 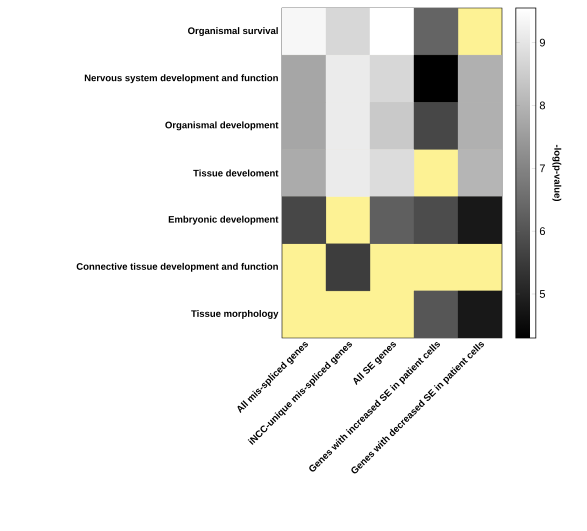 What do you see at coordinates (542, 42) in the screenshot?
I see `color-bar-label: 9` at bounding box center [542, 42].